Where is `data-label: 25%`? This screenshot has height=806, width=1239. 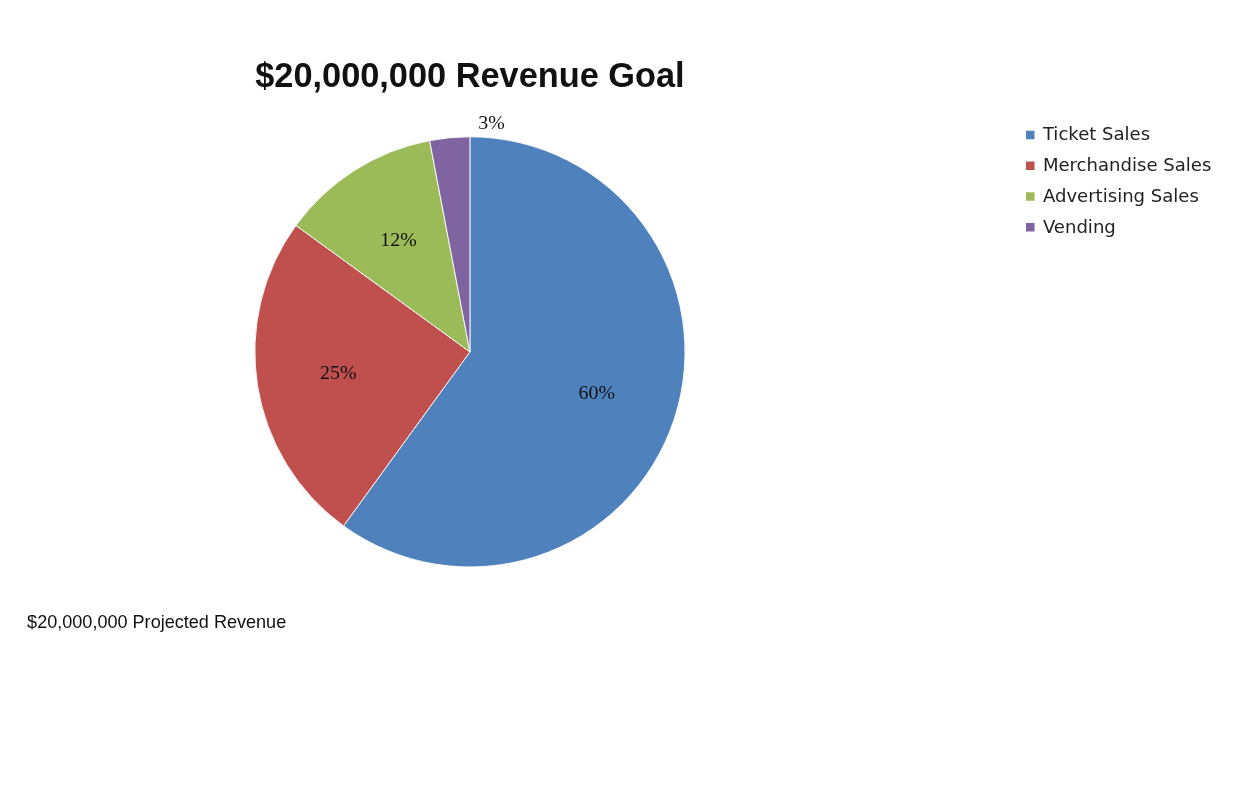 data-label: 25% is located at coordinates (338, 372).